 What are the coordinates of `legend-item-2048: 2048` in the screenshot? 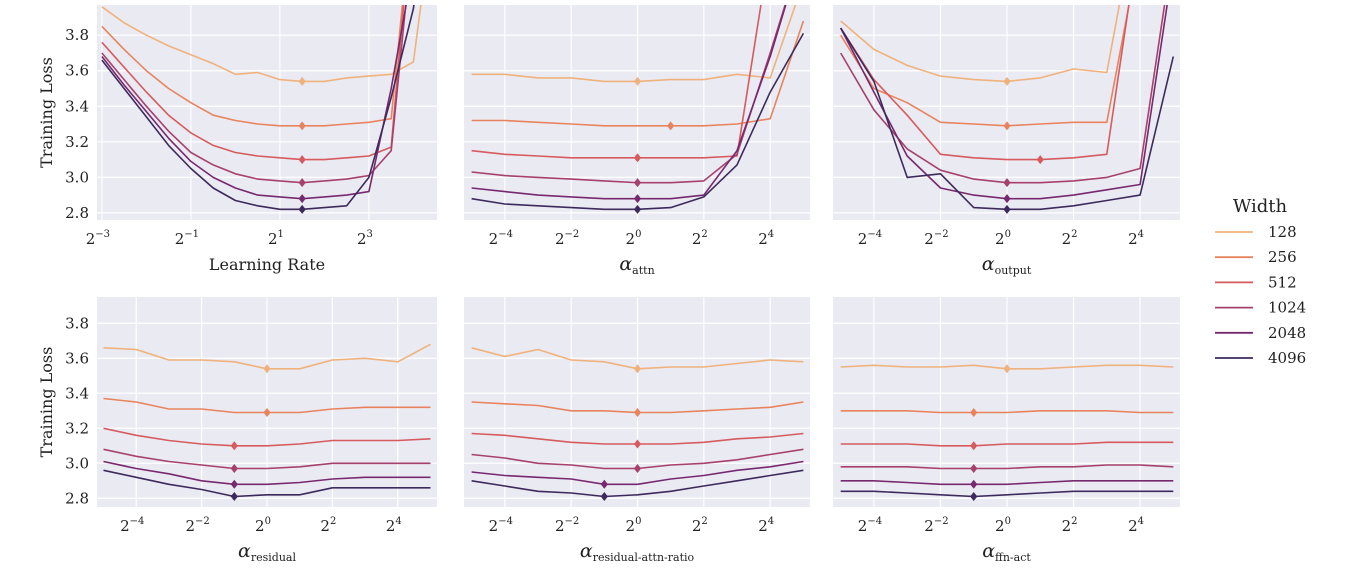 It's located at (1260, 333).